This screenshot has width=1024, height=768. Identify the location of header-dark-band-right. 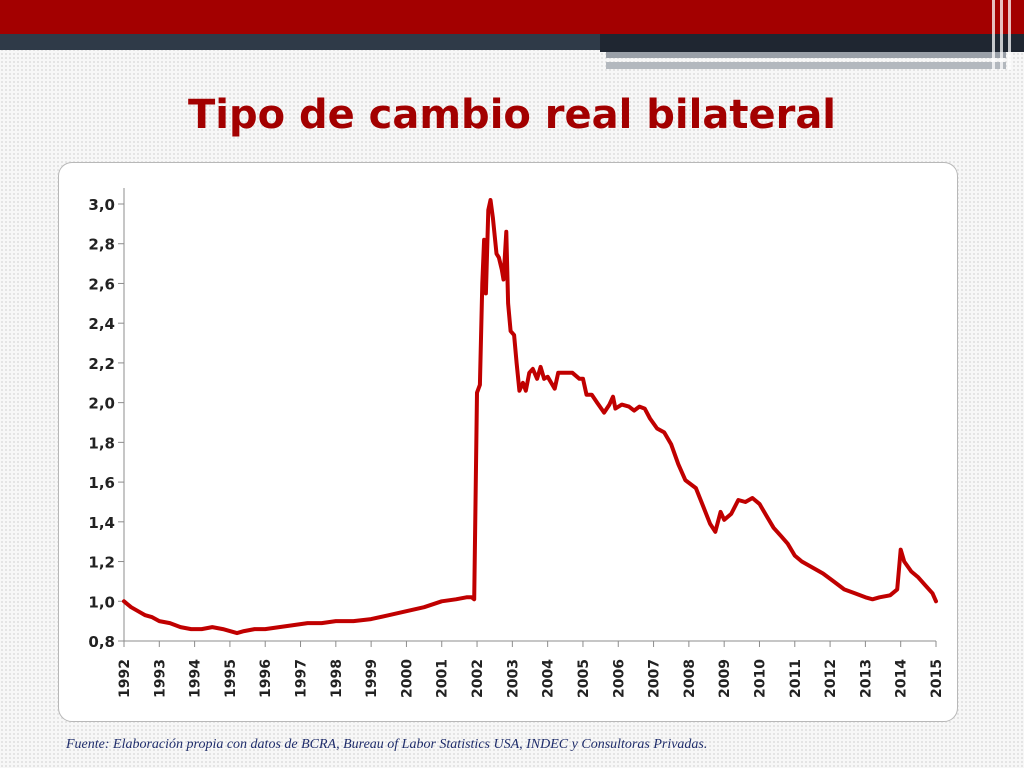
(812, 43).